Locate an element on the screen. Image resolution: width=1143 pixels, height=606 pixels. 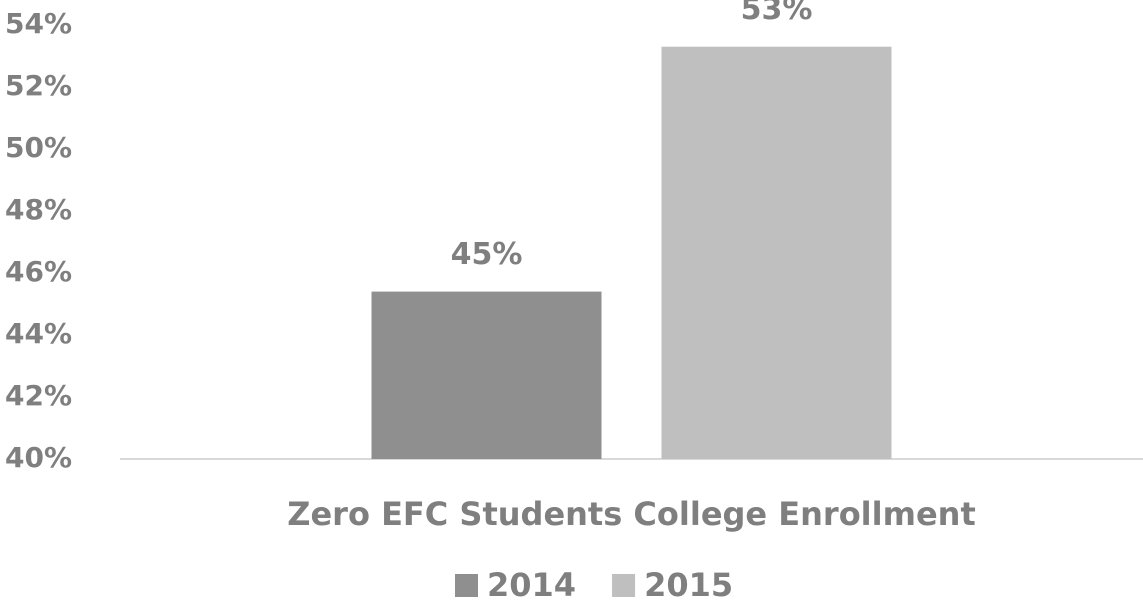
data-label: 53% is located at coordinates (777, 13).